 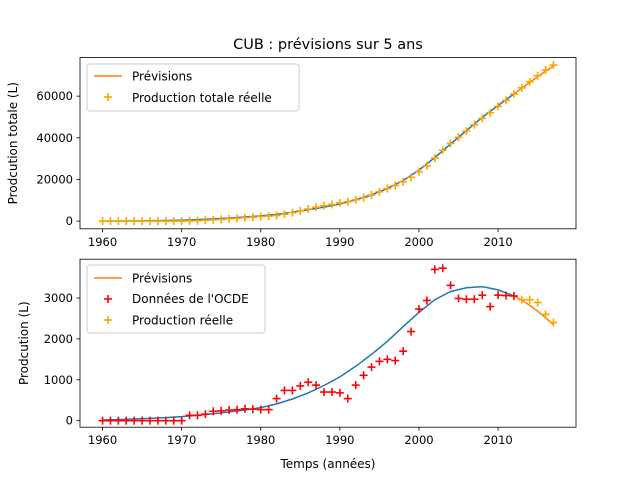 What do you see at coordinates (181, 440) in the screenshot?
I see `bottom-x-tick-label: 1970` at bounding box center [181, 440].